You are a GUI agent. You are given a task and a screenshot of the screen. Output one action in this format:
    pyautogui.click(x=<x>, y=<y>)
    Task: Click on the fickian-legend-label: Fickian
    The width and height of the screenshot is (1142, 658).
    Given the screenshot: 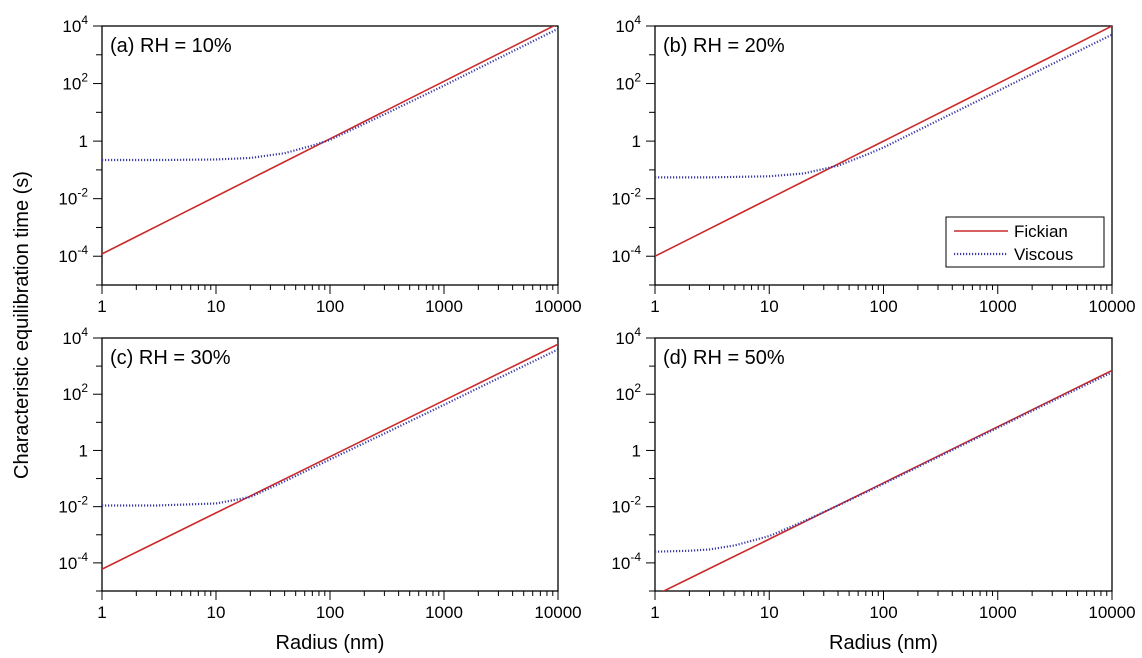 What is the action you would take?
    pyautogui.click(x=1041, y=231)
    